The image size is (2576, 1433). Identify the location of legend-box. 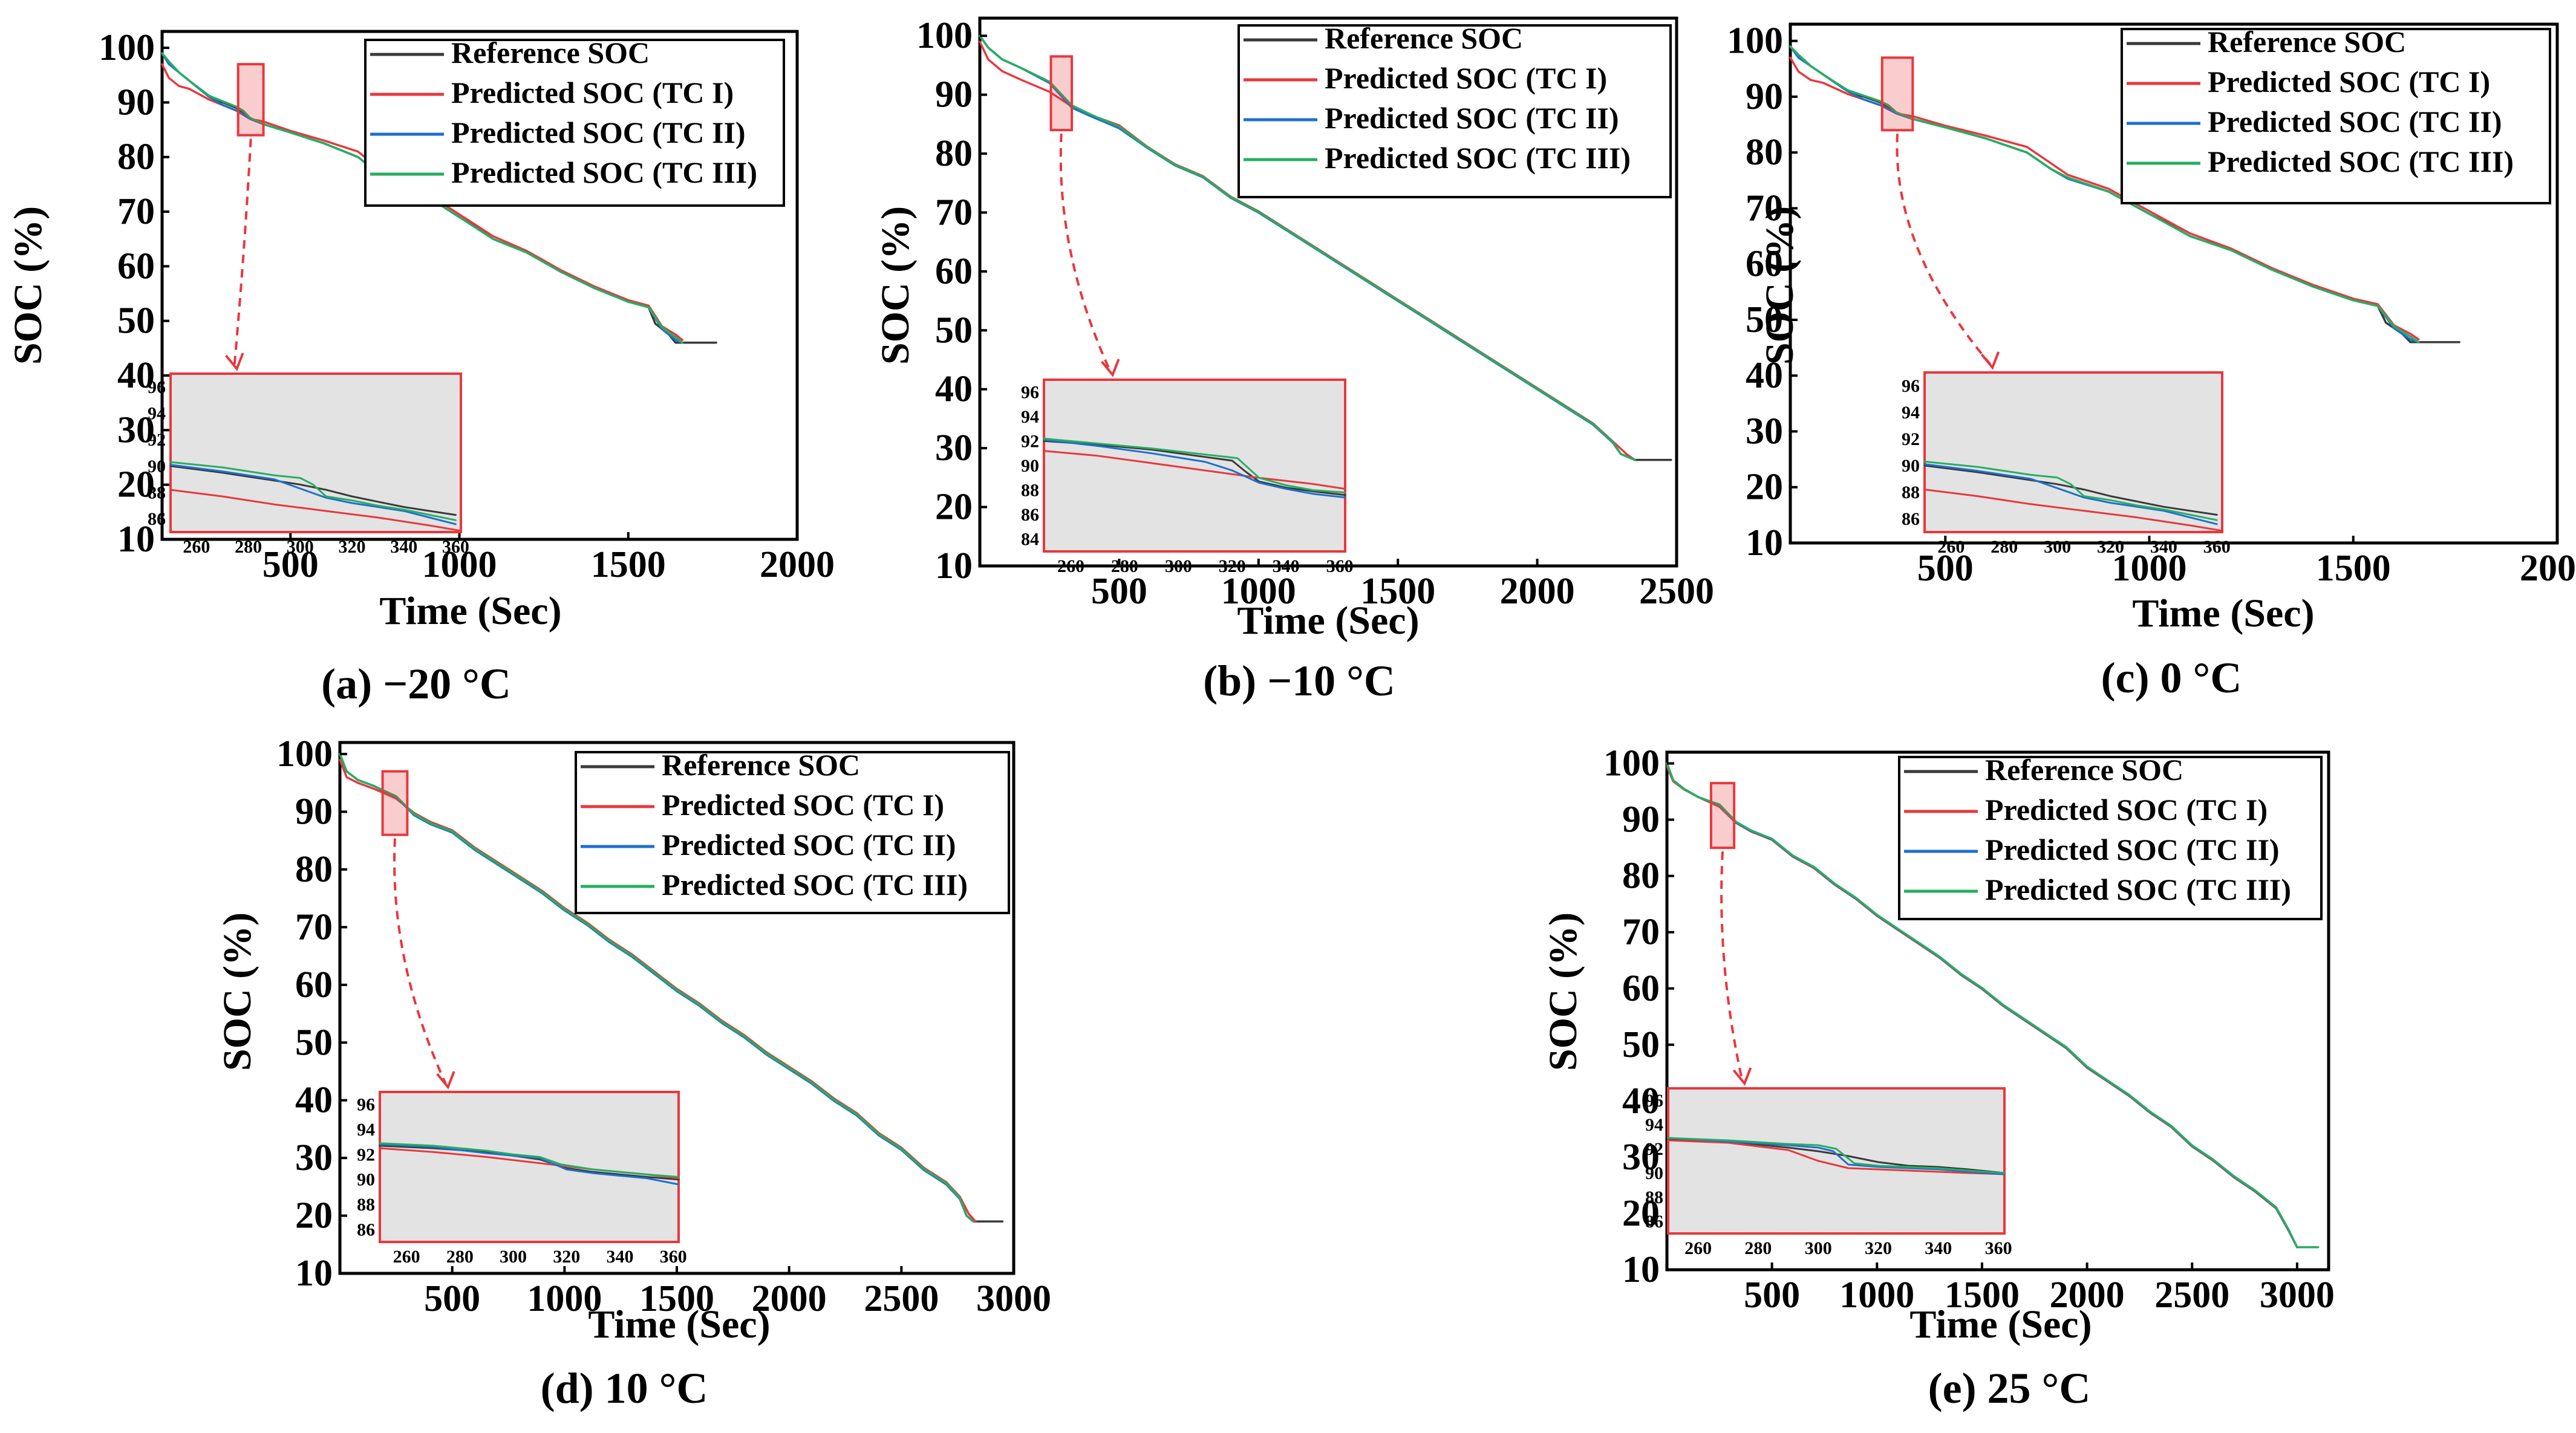
(574, 123).